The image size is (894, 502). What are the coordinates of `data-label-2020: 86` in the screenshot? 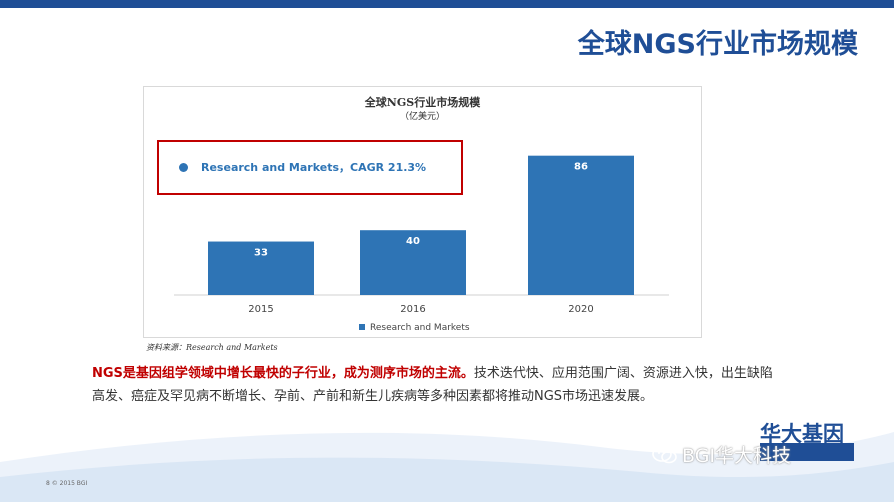 It's located at (581, 167).